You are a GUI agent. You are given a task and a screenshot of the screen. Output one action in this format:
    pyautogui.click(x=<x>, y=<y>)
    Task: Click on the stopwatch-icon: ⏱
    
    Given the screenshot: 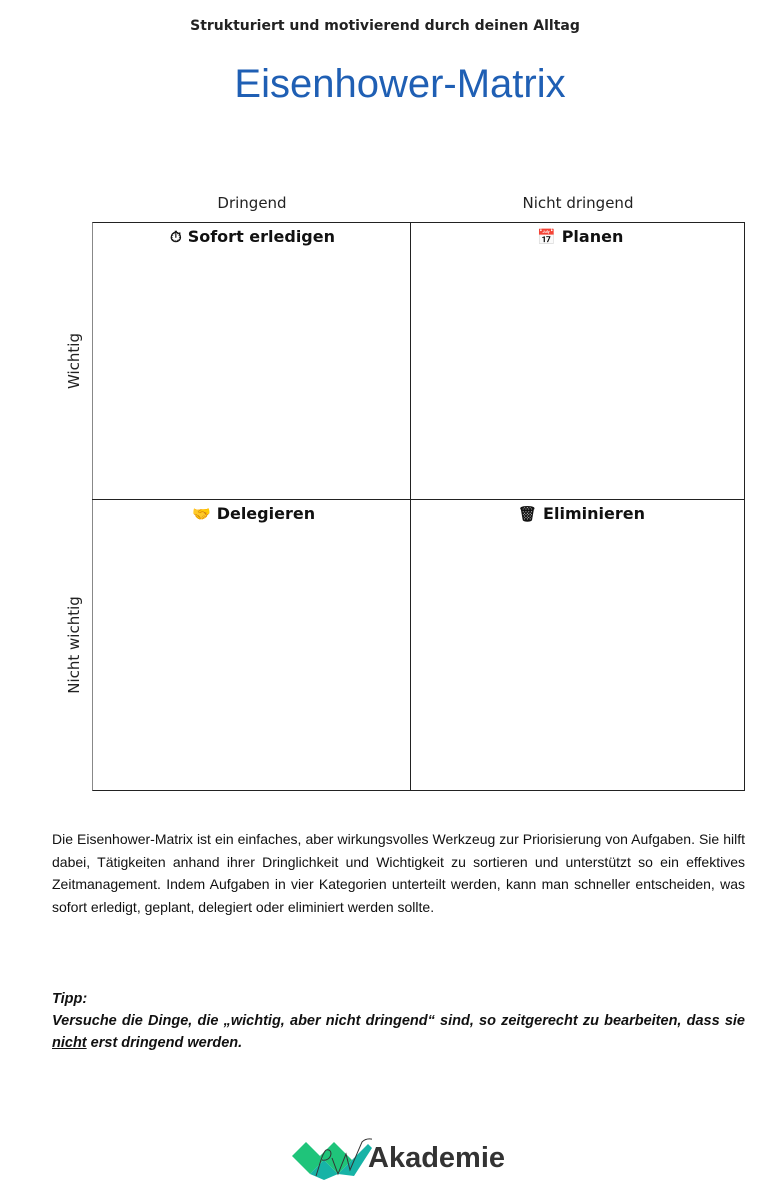 What is the action you would take?
    pyautogui.click(x=176, y=236)
    